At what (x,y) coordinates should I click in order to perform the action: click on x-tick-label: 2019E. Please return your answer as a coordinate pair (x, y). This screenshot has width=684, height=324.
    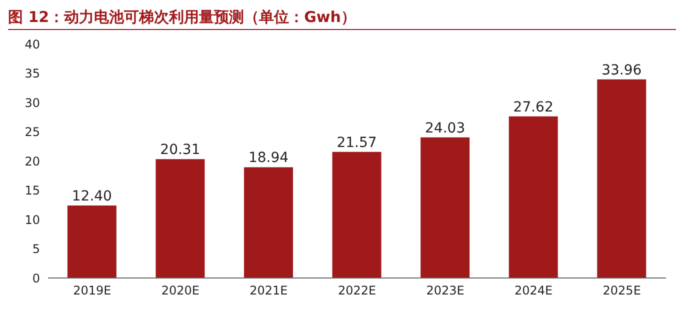
    Looking at the image, I should click on (92, 291).